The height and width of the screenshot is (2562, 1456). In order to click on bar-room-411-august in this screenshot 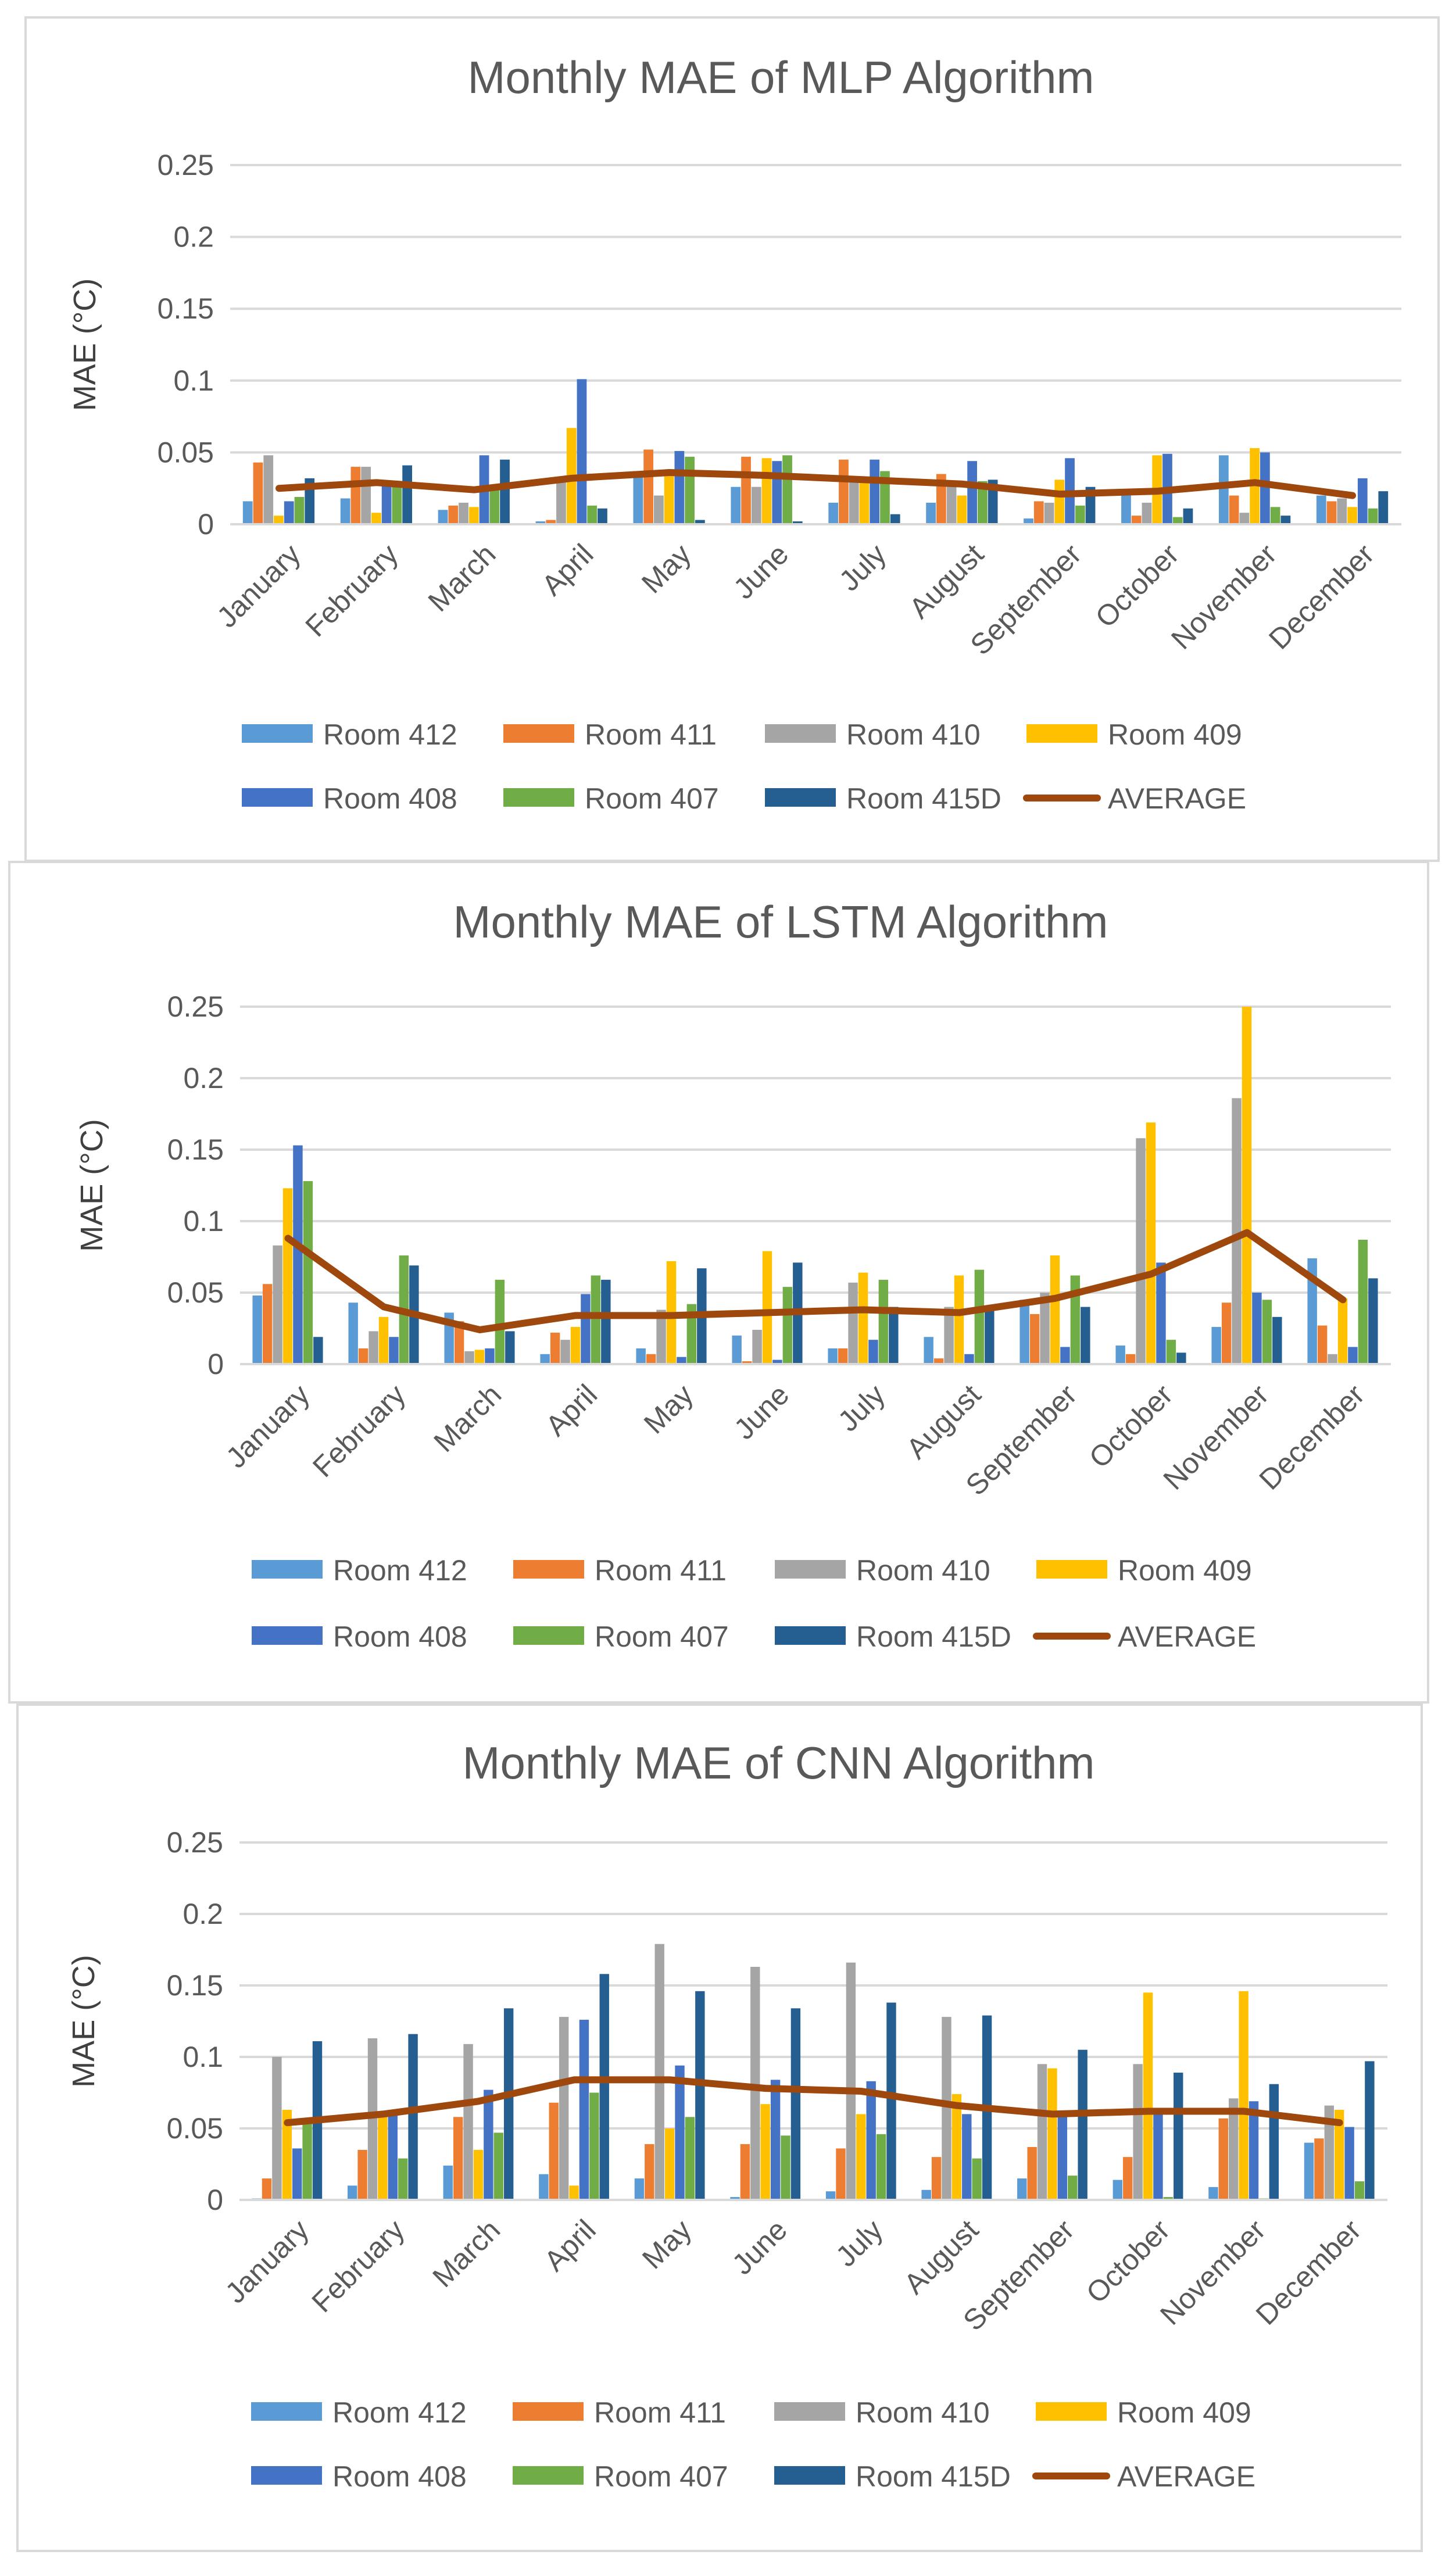, I will do `click(939, 1361)`.